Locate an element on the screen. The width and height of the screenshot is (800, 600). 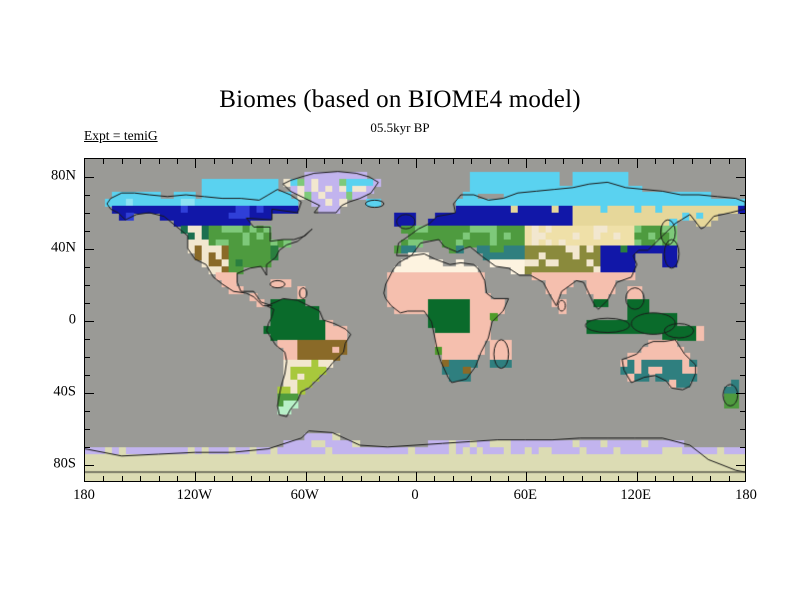
y-axis-tick-label: 40N is located at coordinates (63, 247).